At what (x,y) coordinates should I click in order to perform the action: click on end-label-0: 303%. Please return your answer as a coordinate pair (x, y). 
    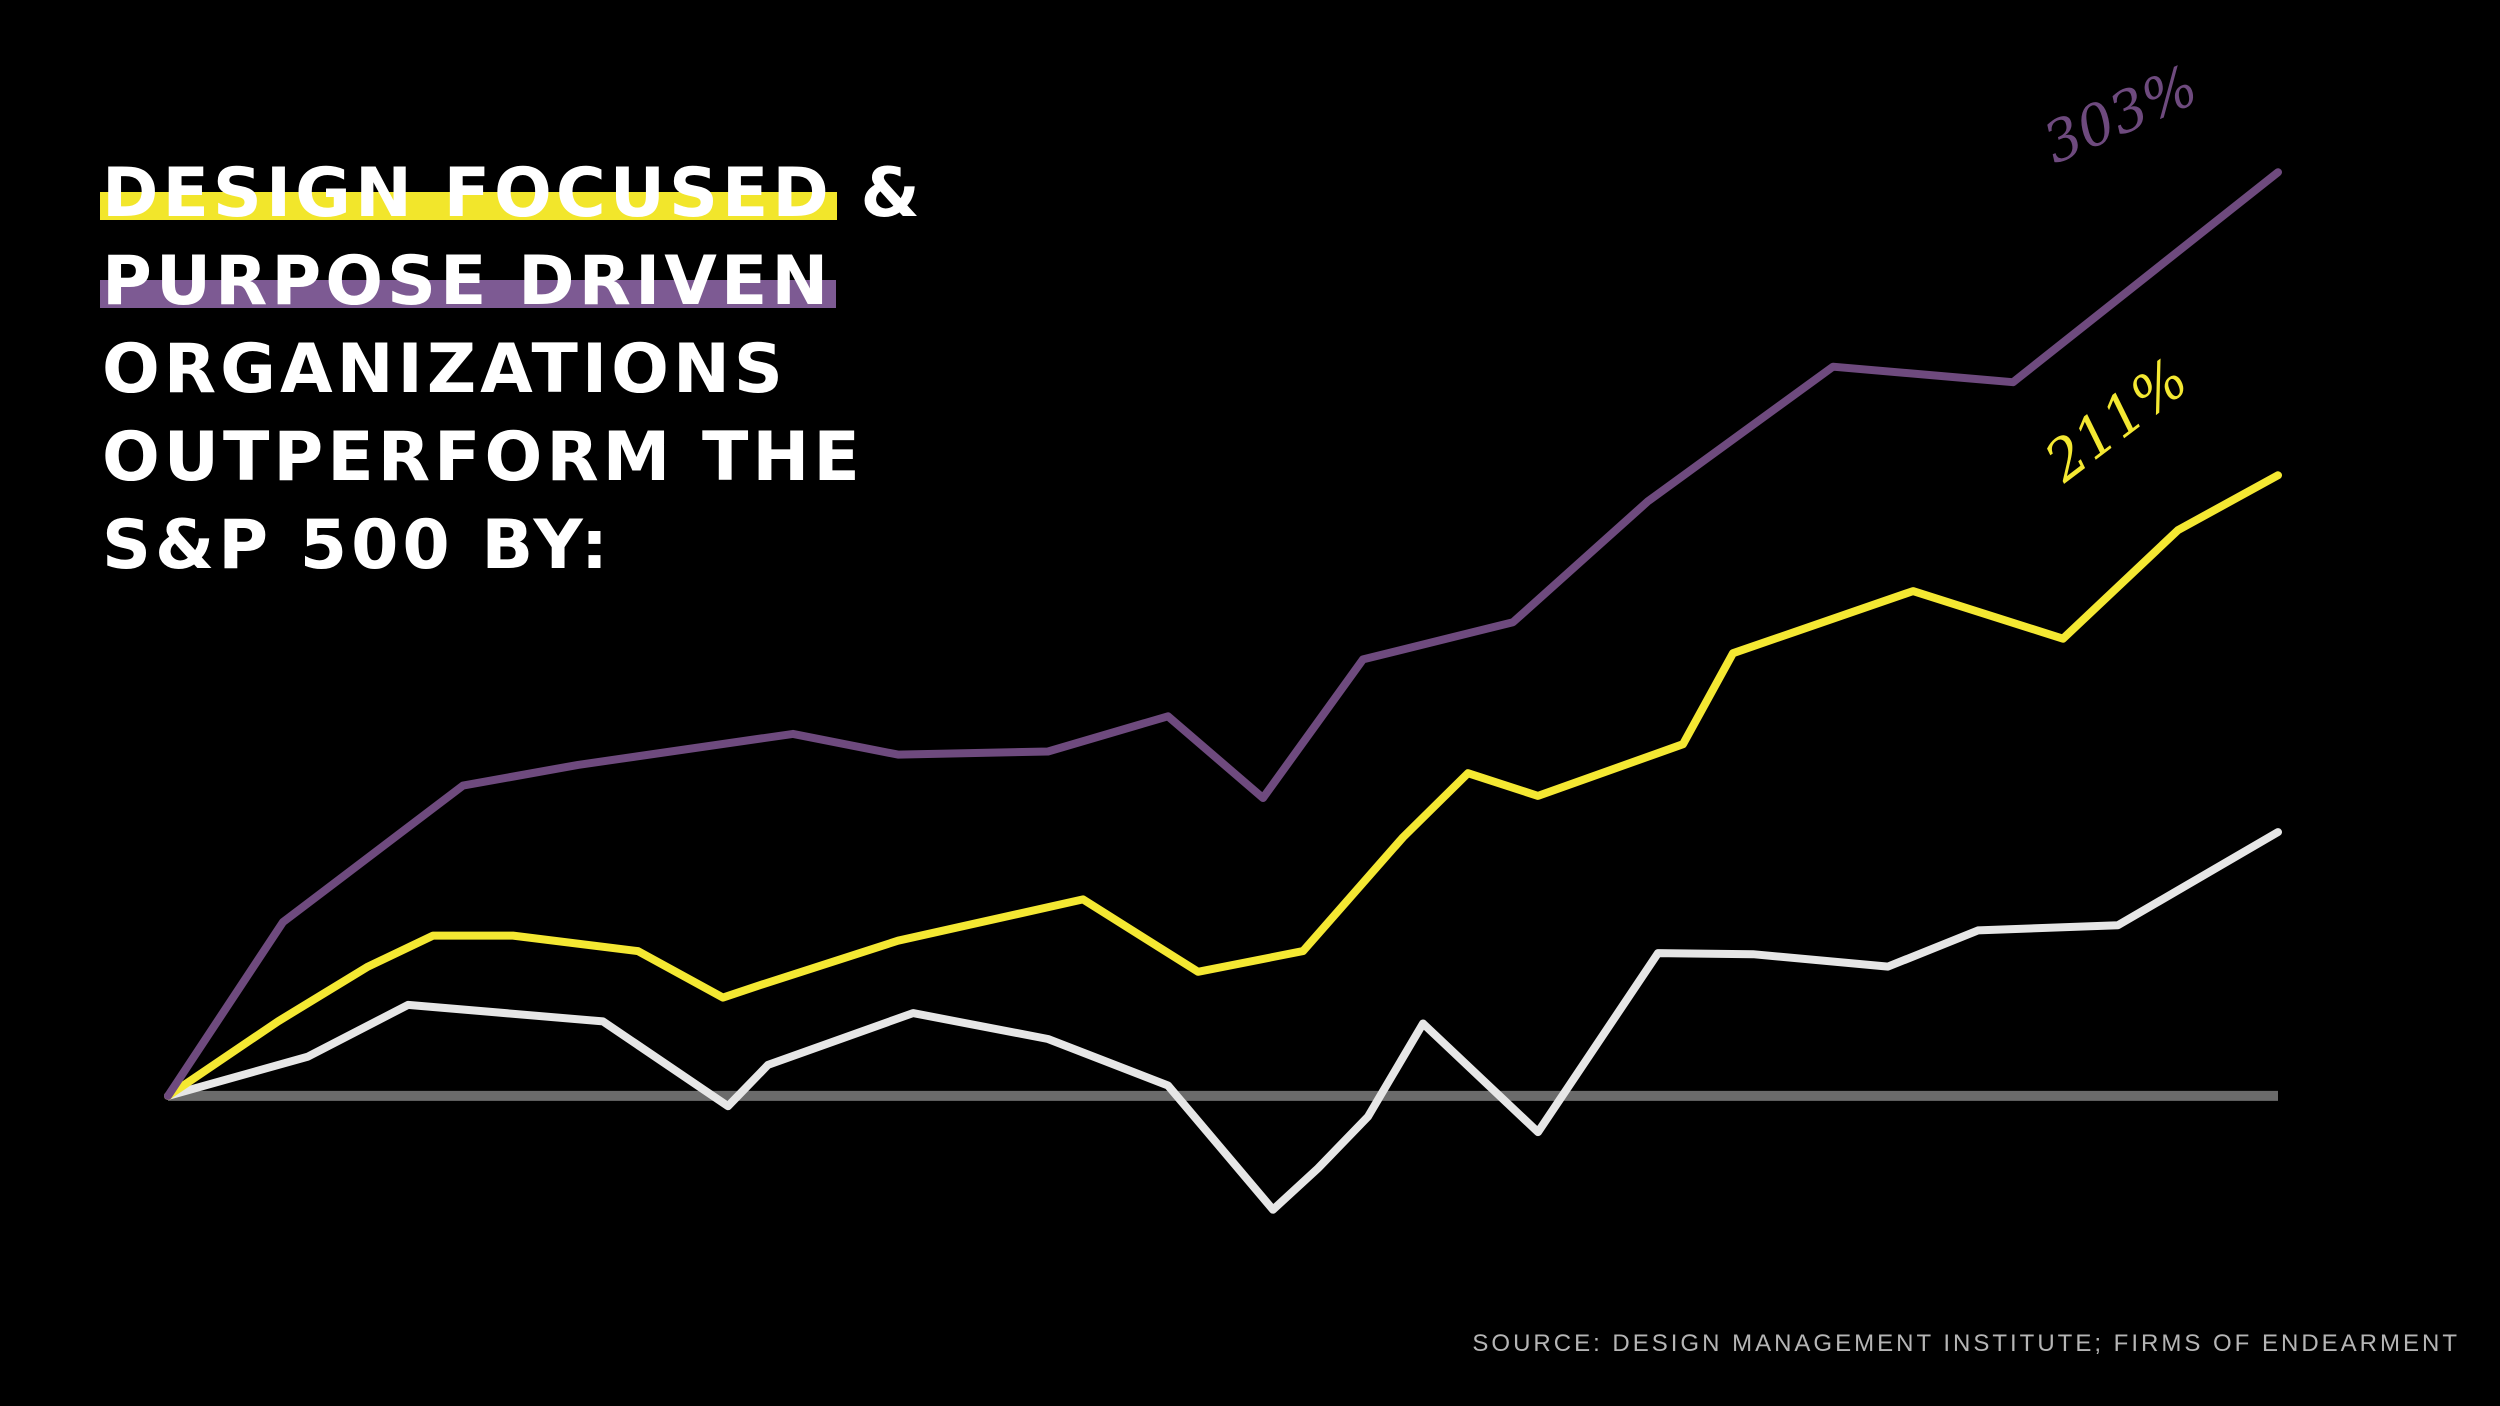
    Looking at the image, I should click on (2120, 115).